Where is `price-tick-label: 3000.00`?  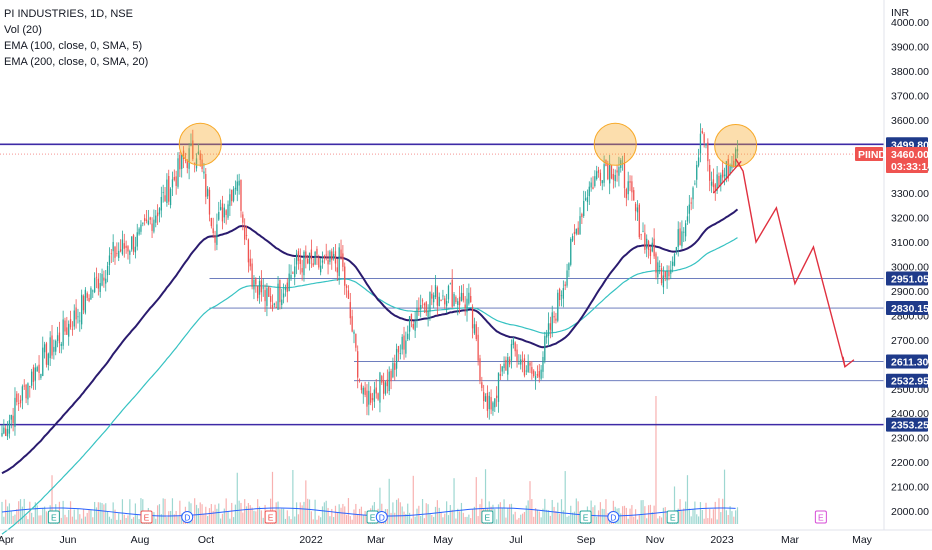 price-tick-label: 3000.00 is located at coordinates (910, 268).